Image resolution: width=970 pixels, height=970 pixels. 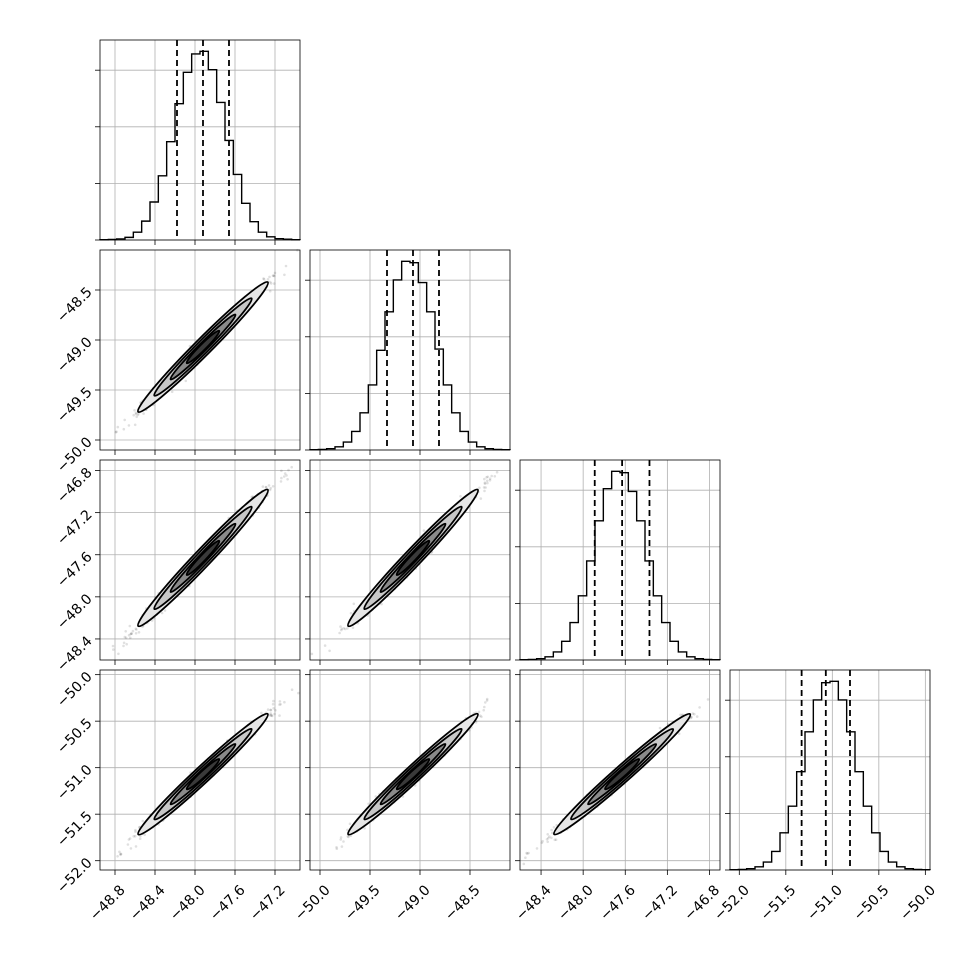 I want to click on y-tick-label: −51.0, so click(x=75, y=783).